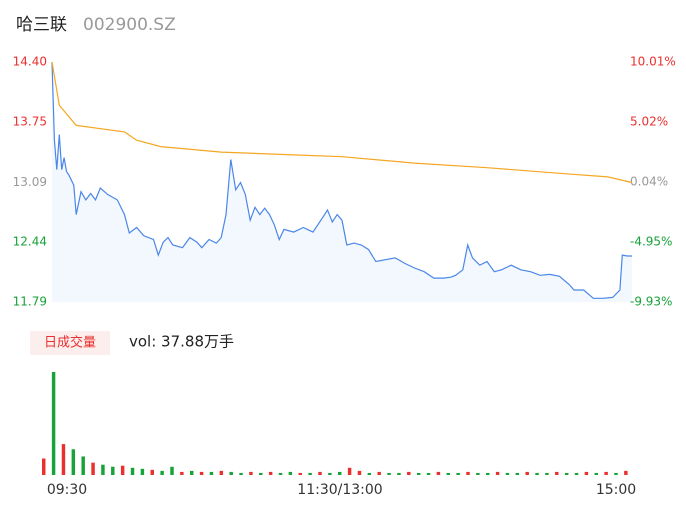 The image size is (686, 524). I want to click on y-tick-label: 11.79, so click(30, 302).